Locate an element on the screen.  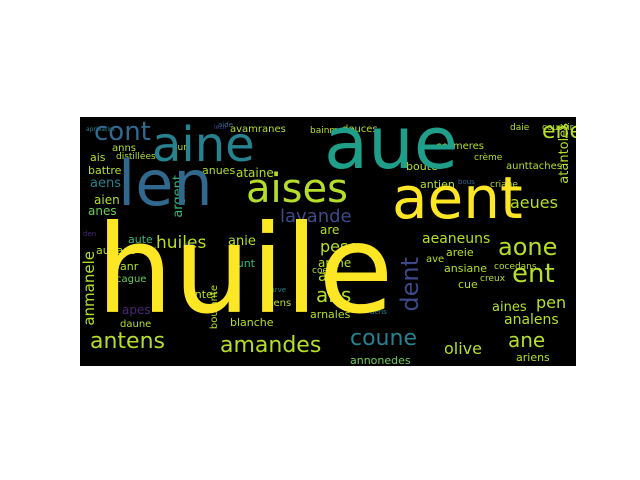
cloud-word: battre is located at coordinates (105, 170).